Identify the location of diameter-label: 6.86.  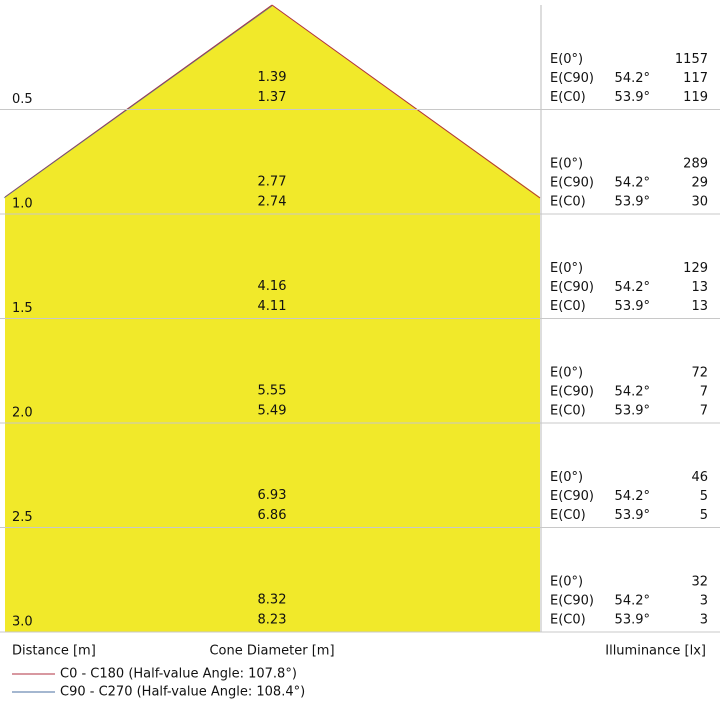
(272, 515).